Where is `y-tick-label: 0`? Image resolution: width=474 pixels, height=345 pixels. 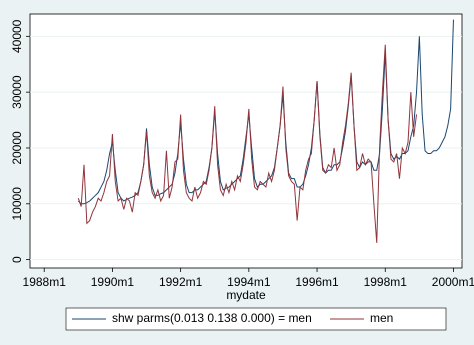 y-tick-label: 0 is located at coordinates (17, 259).